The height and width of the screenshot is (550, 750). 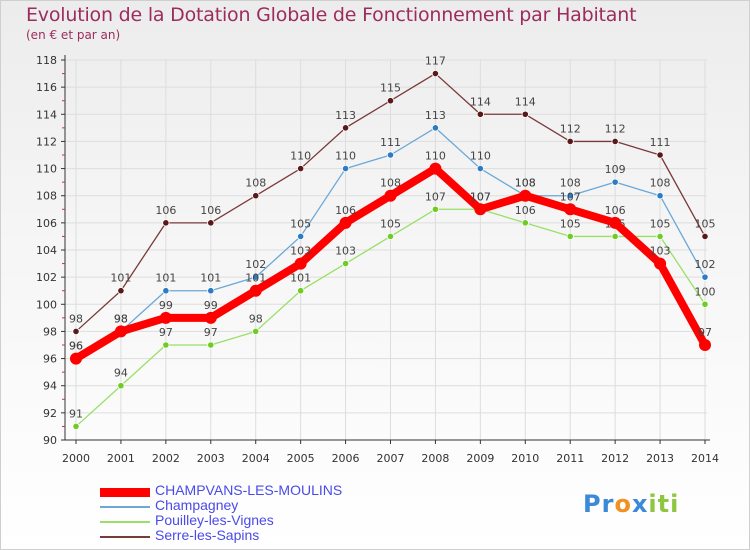 What do you see at coordinates (435, 61) in the screenshot?
I see `data-label-serre: 117` at bounding box center [435, 61].